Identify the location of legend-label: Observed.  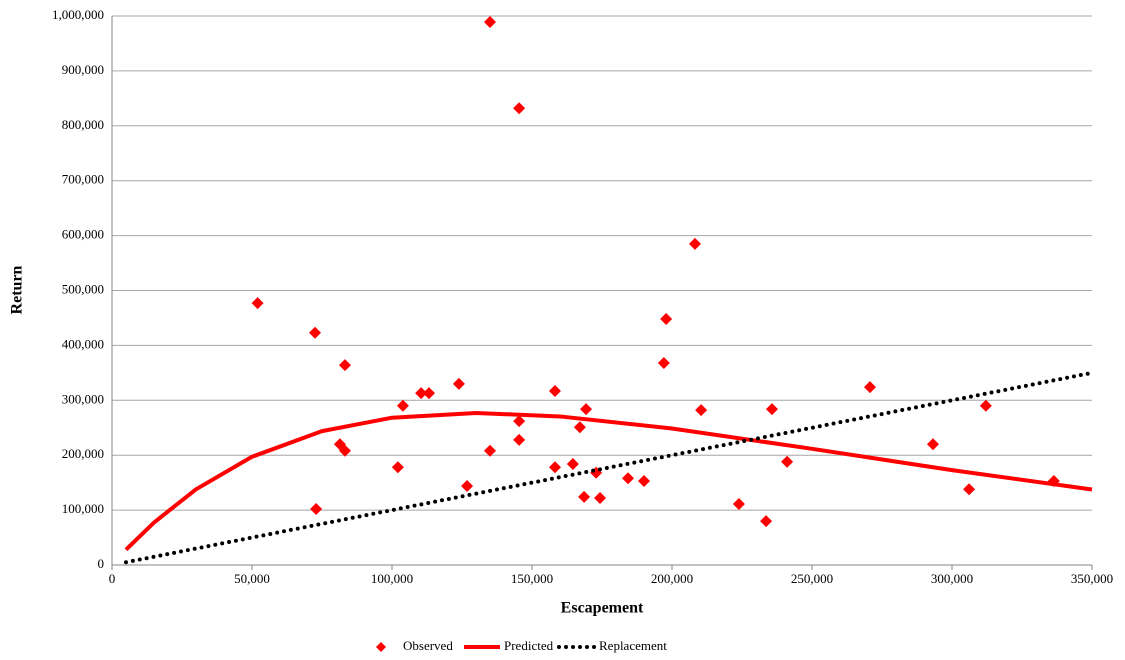
(428, 645).